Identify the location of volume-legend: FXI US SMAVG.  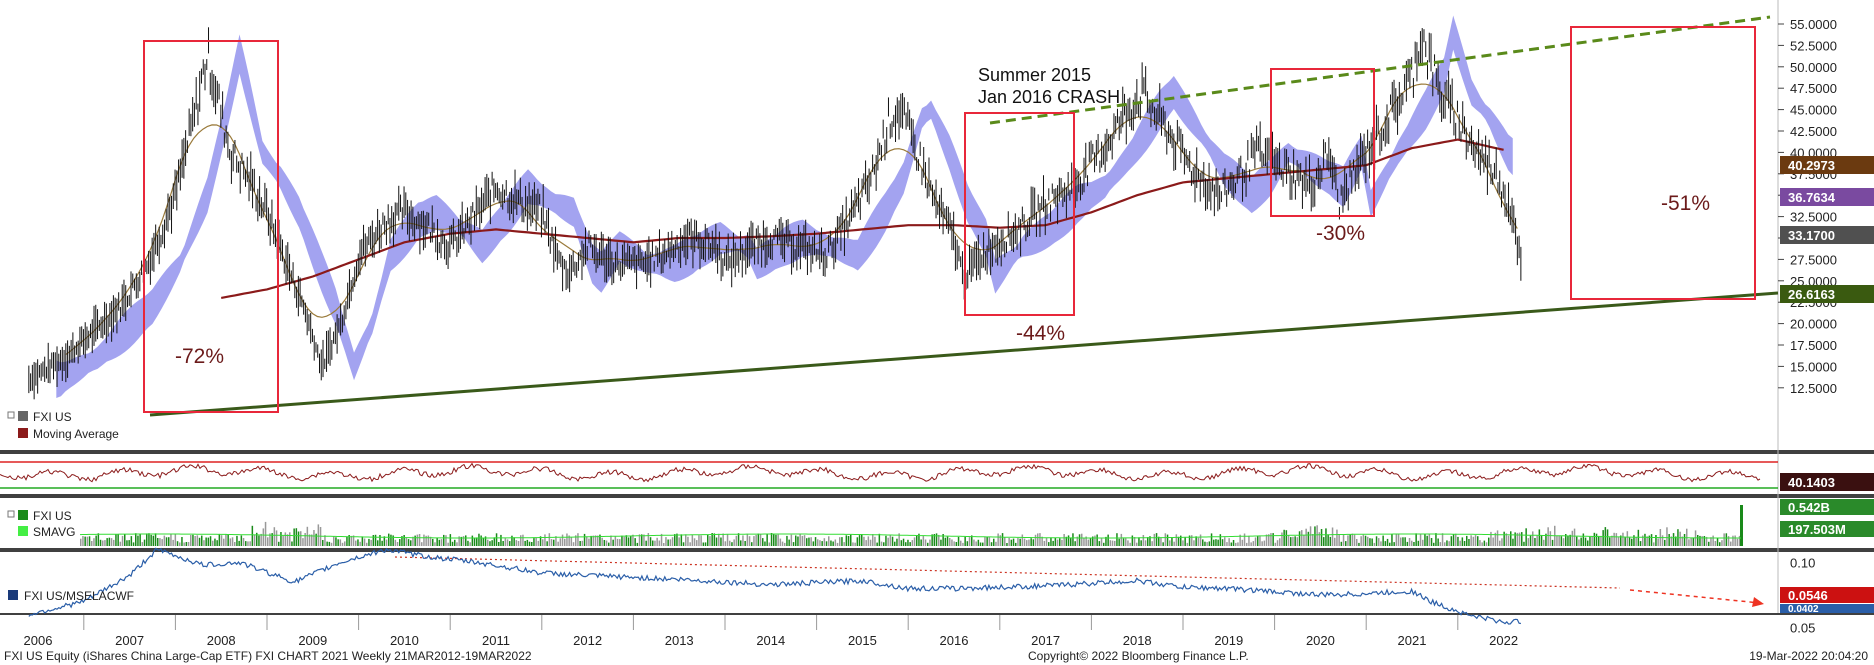
(41, 524).